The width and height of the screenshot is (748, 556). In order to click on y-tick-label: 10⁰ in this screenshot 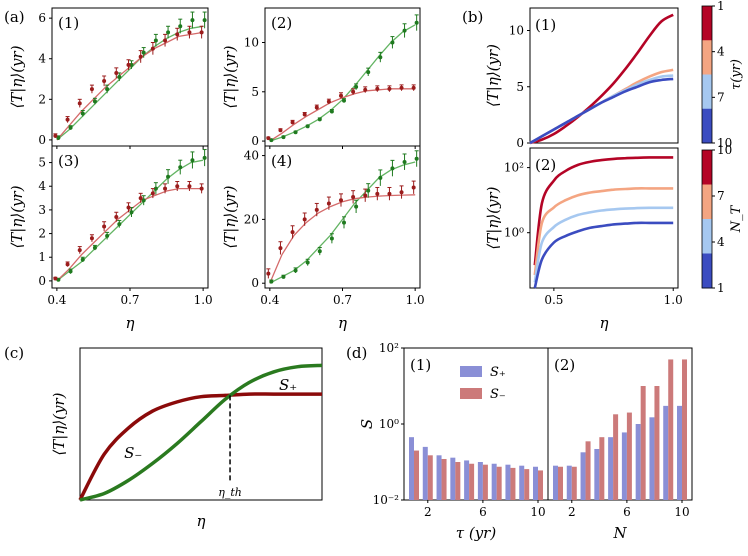, I will do `click(514, 233)`.